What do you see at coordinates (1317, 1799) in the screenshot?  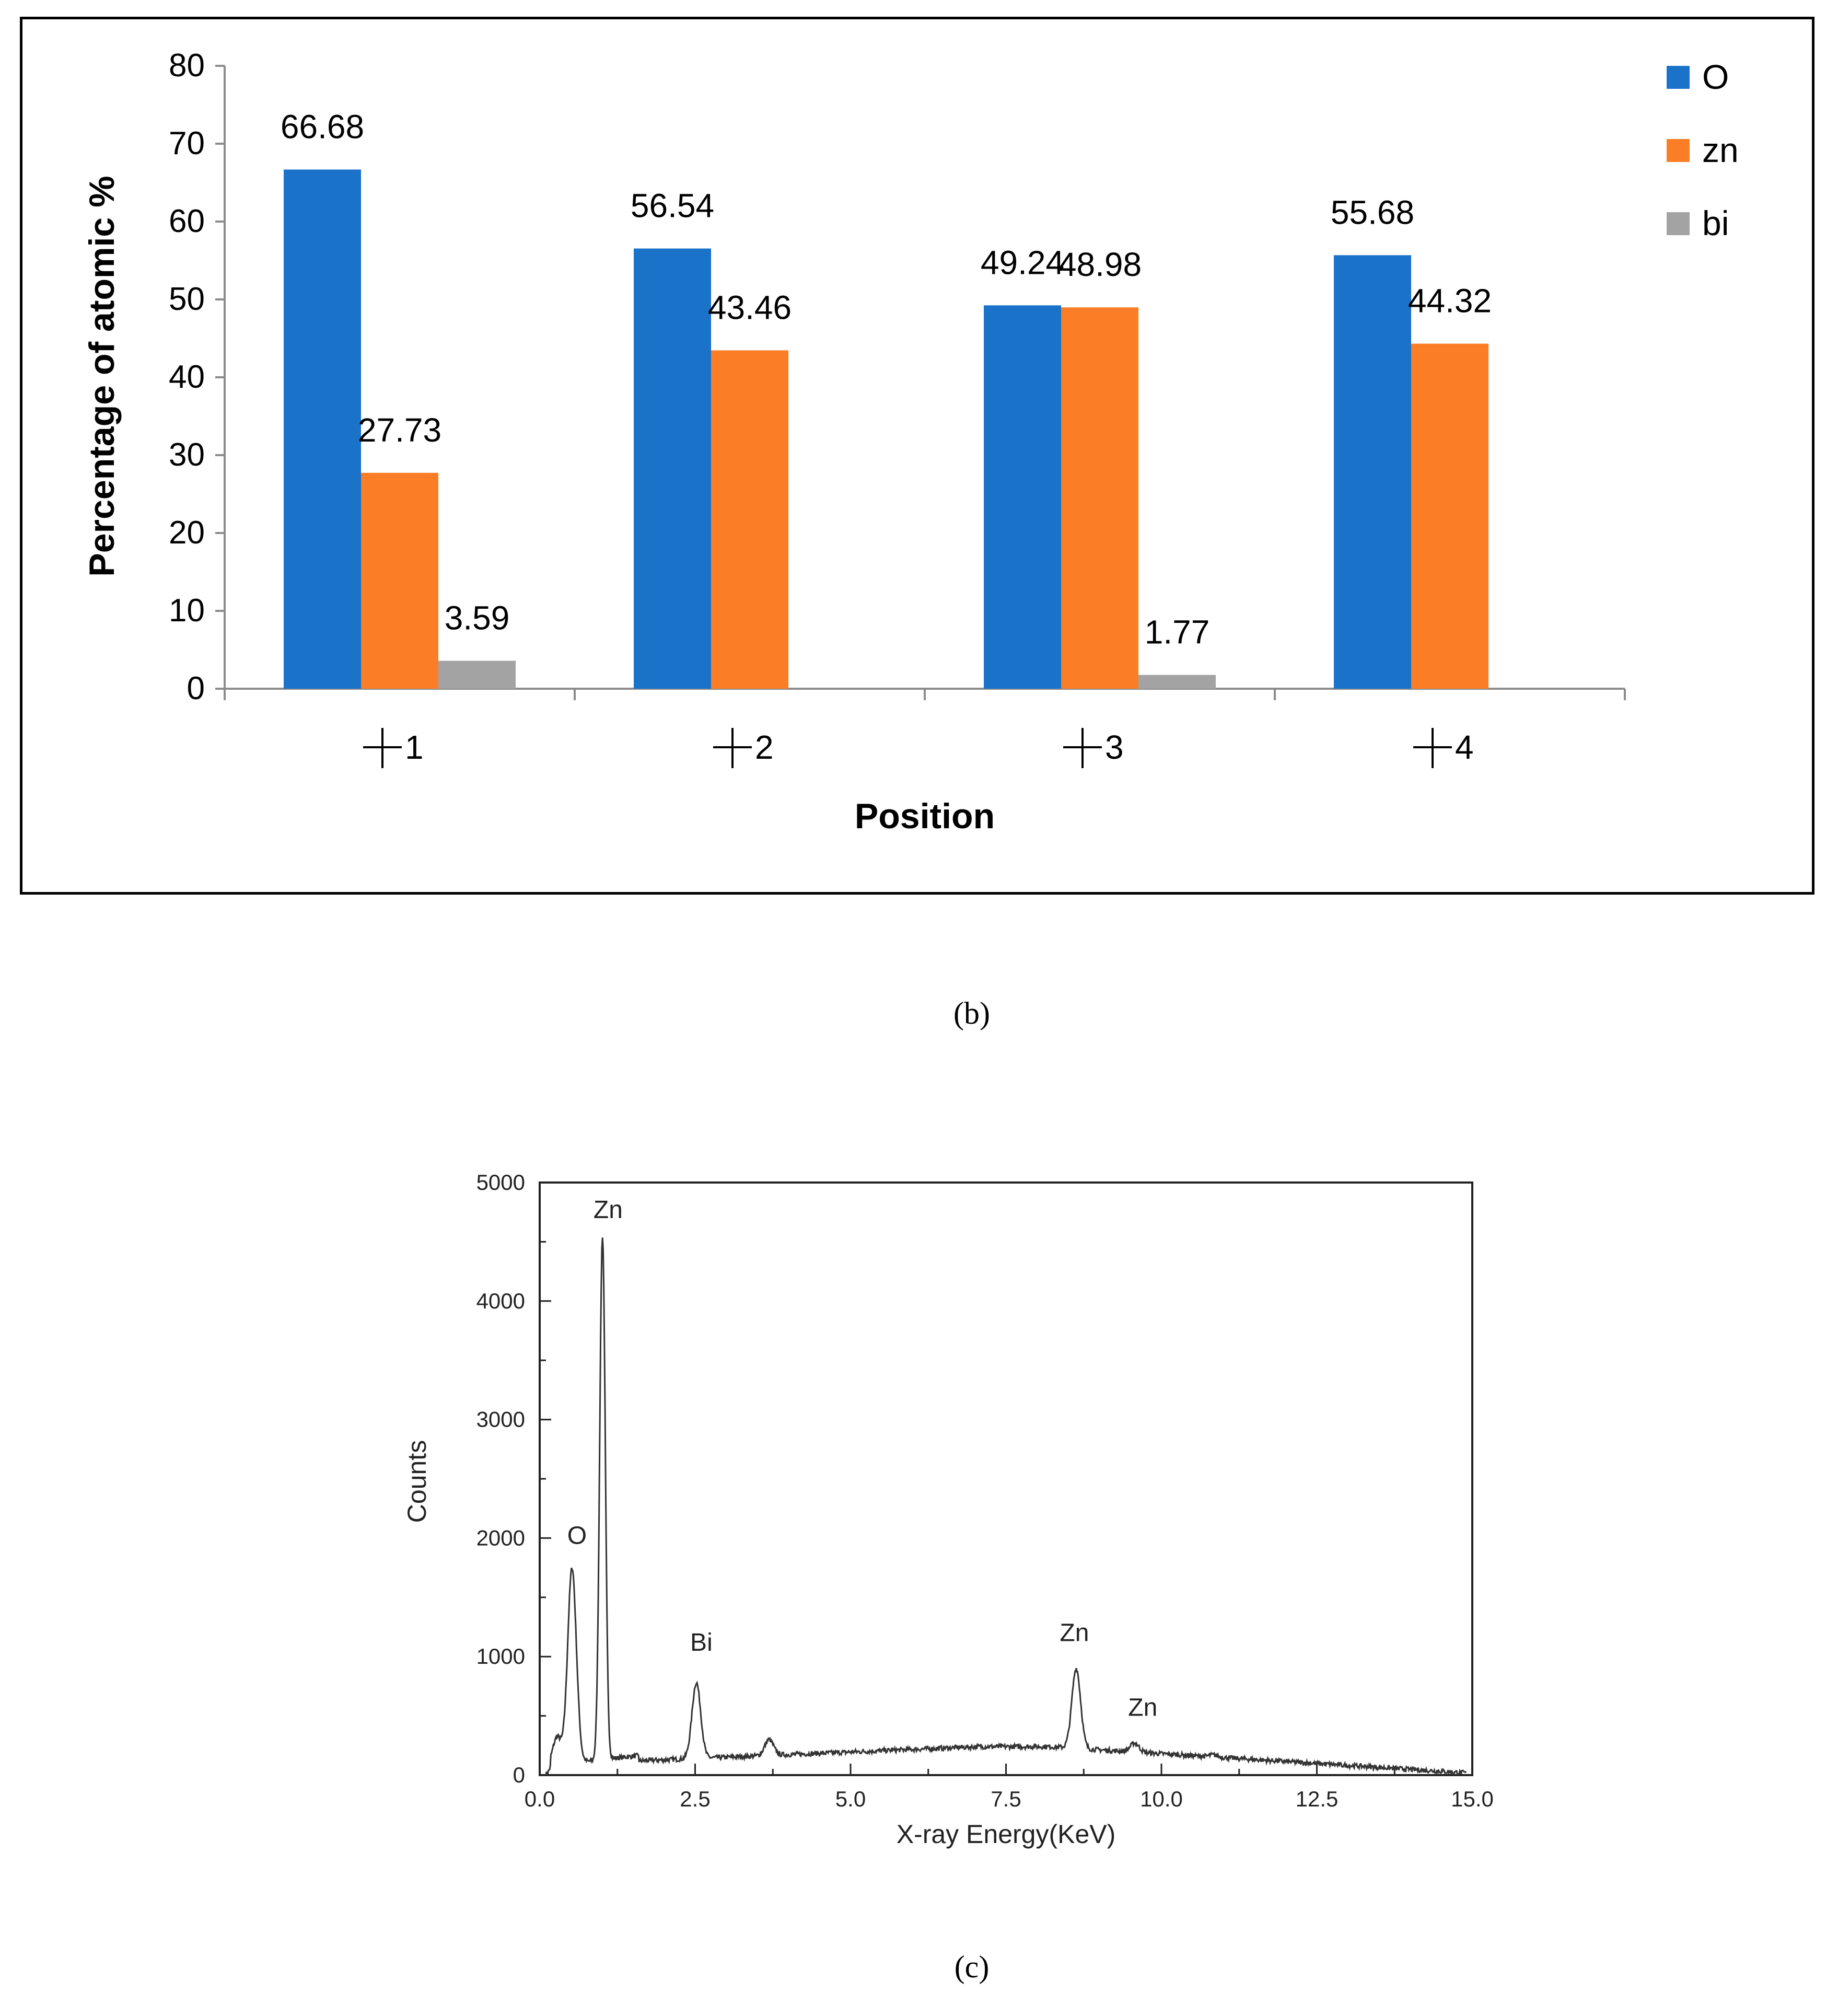 I see `x-tick-label: 12.5` at bounding box center [1317, 1799].